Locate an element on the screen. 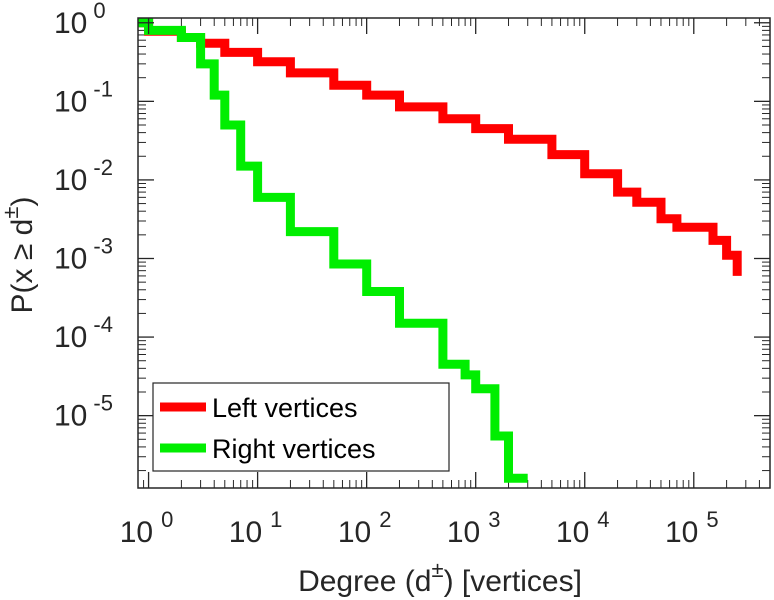  x-axis-label-sup: ± is located at coordinates (437, 569).